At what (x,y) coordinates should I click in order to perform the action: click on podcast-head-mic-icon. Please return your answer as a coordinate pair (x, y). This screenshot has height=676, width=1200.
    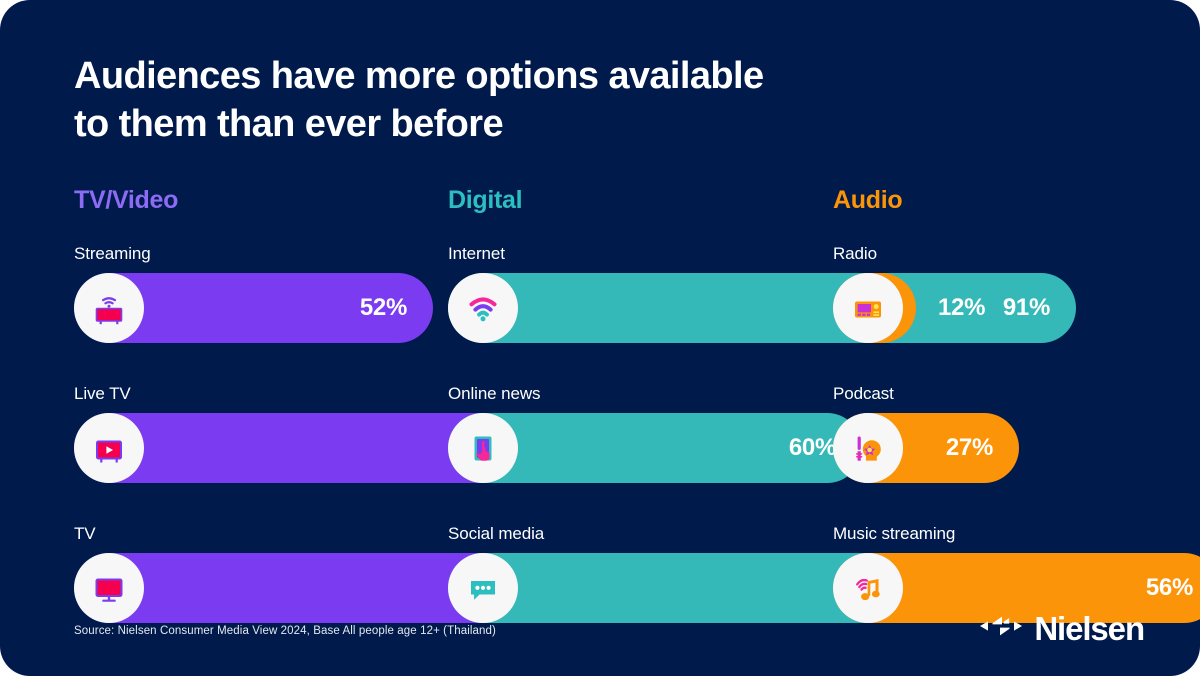
    Looking at the image, I should click on (868, 448).